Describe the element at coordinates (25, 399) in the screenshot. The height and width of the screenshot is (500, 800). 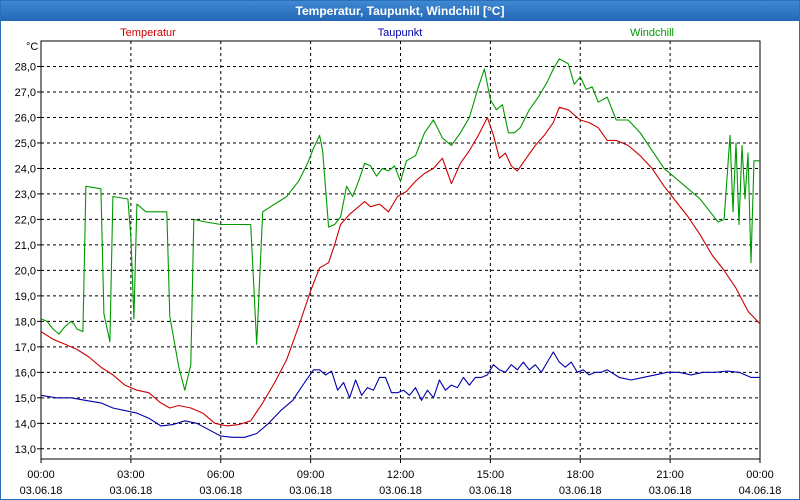
I see `y-tick-label: 15,0` at that location.